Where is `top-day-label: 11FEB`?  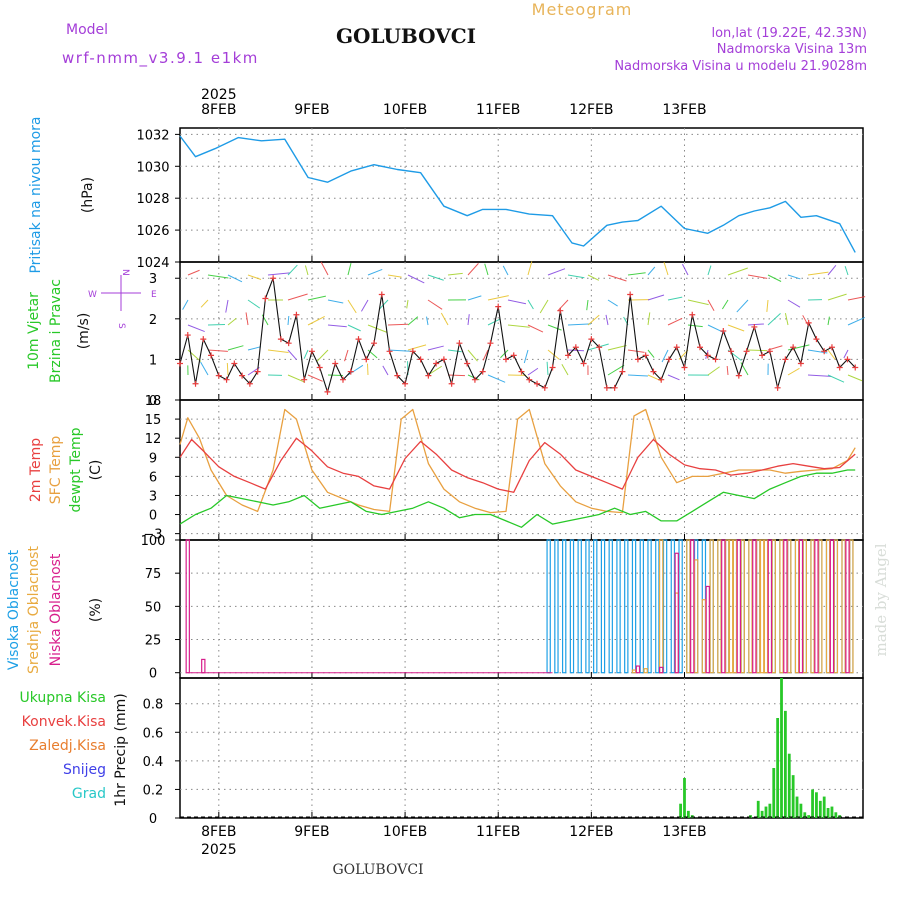 top-day-label: 11FEB is located at coordinates (498, 110).